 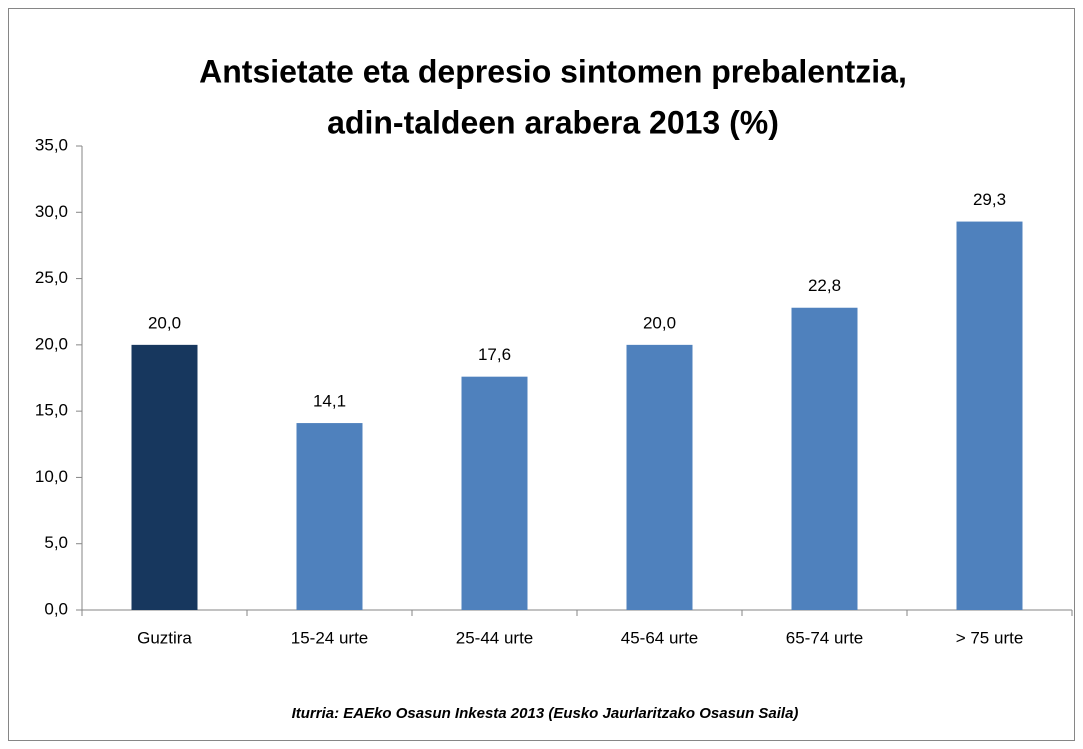 I want to click on x-tick-label: > 75 urte, so click(x=990, y=637).